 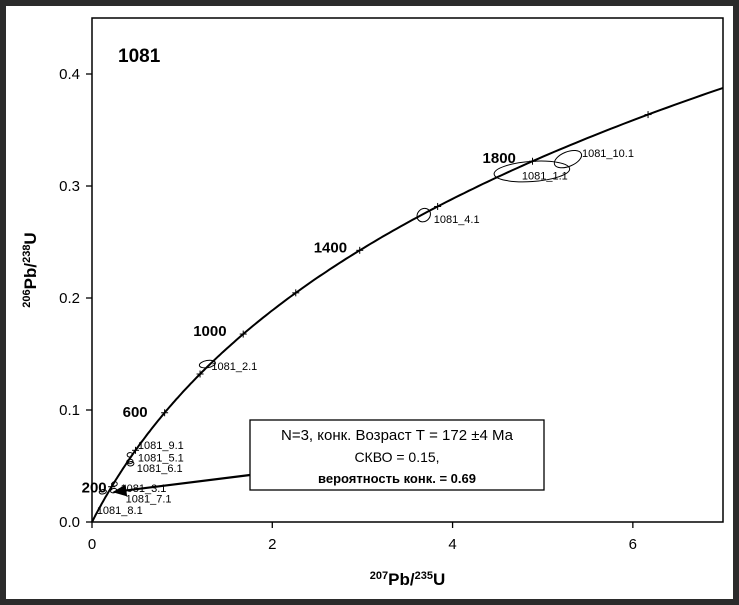 What do you see at coordinates (27, 298) in the screenshot?
I see `axis-label-superscript: 206` at bounding box center [27, 298].